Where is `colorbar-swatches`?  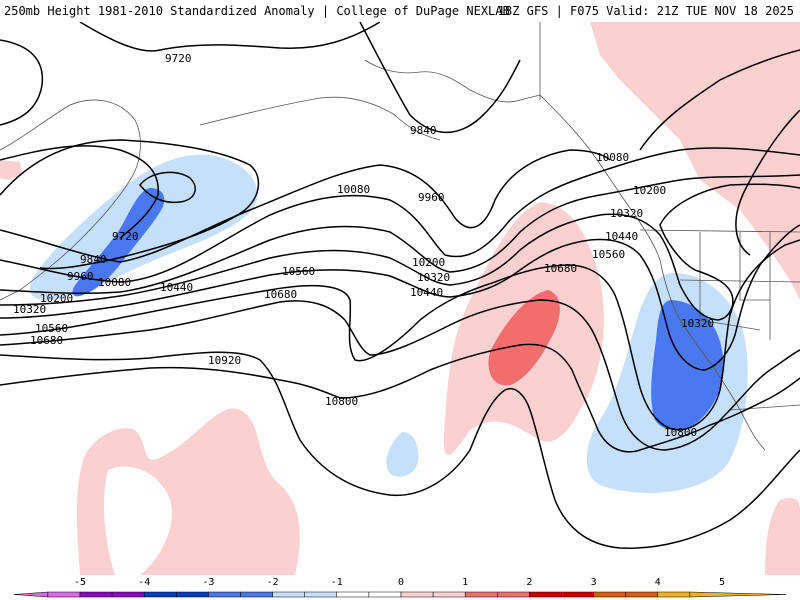 colorbar-swatches is located at coordinates (400, 594).